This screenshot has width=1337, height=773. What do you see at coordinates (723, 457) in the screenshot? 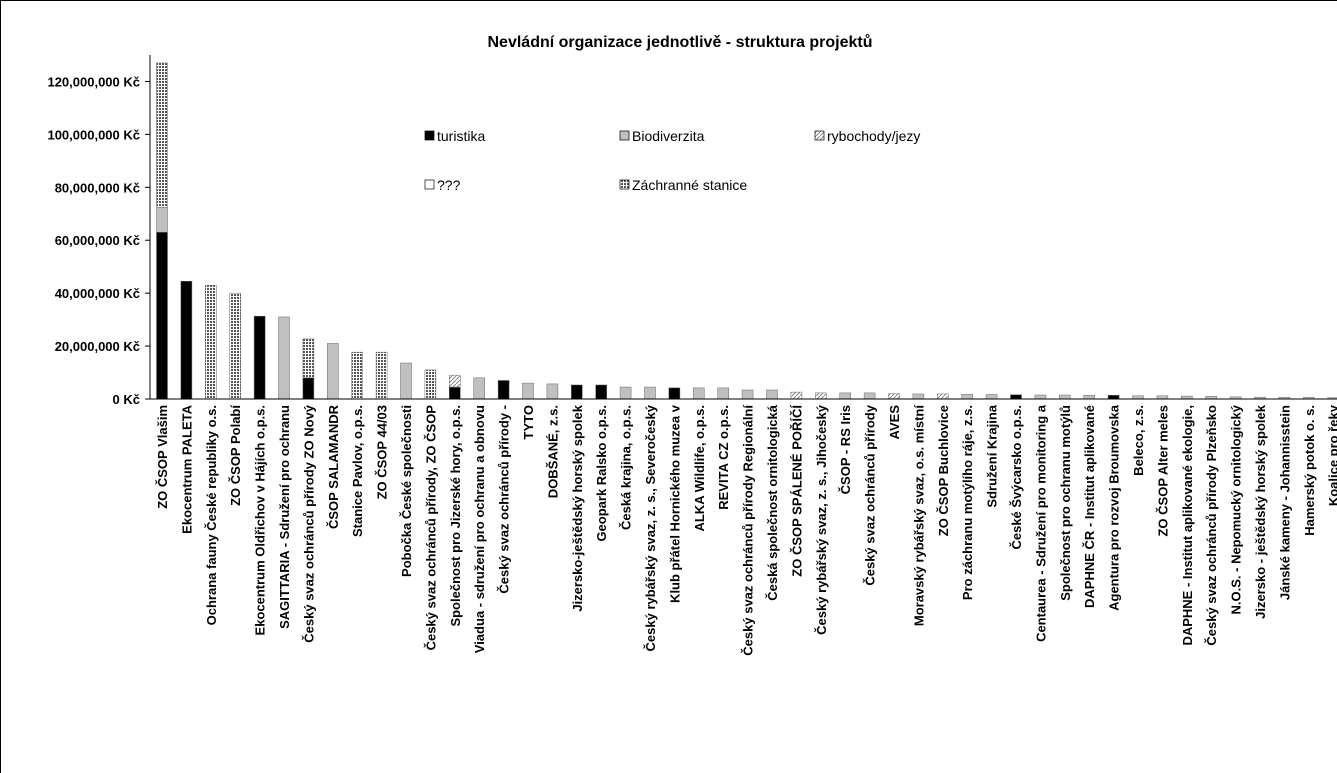
I see `x-tick-label: REVITA CZ o.p.s.` at bounding box center [723, 457].